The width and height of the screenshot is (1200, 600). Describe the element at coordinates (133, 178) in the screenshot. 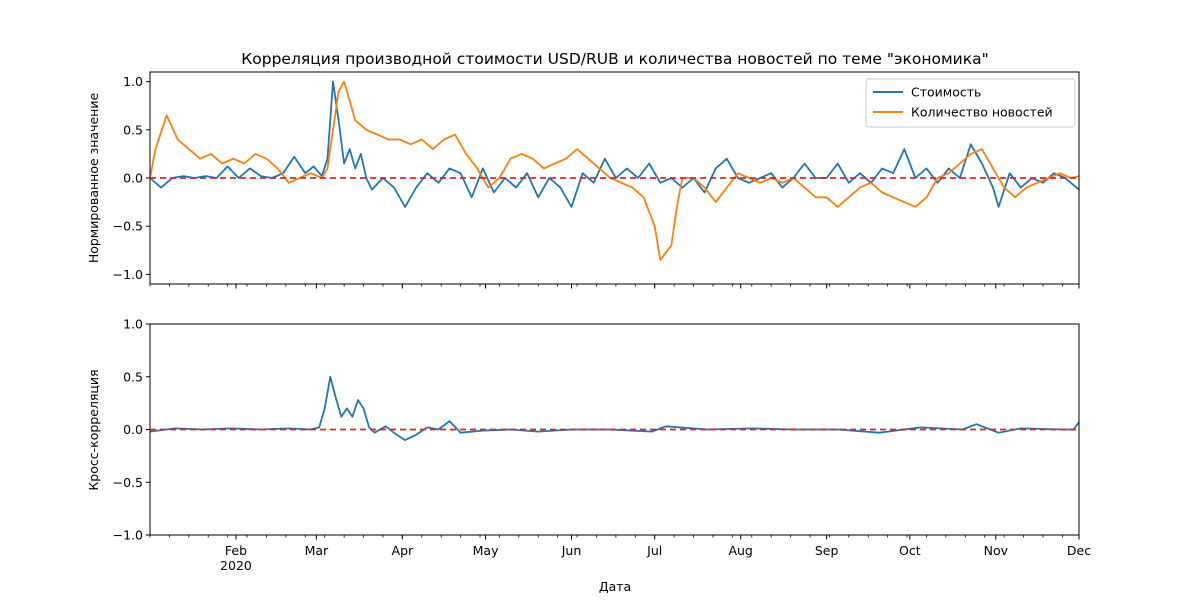

I see `top-y-tick-label: 0.0` at that location.